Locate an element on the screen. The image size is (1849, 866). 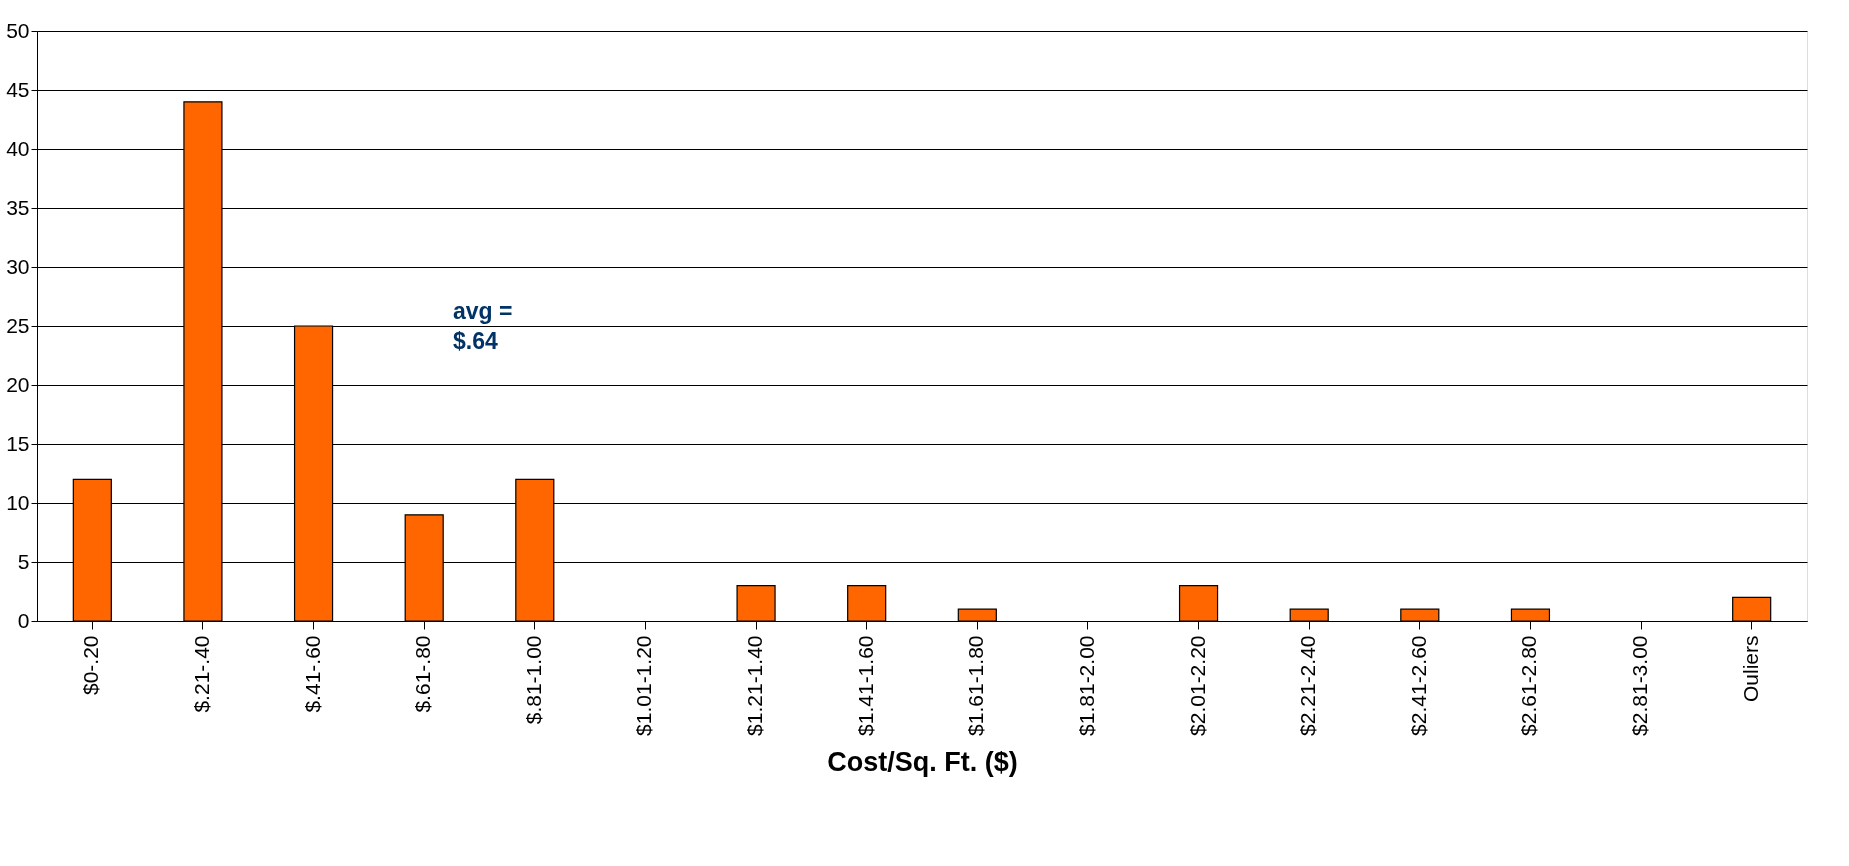
y-tick-label: 50 is located at coordinates (18, 30).